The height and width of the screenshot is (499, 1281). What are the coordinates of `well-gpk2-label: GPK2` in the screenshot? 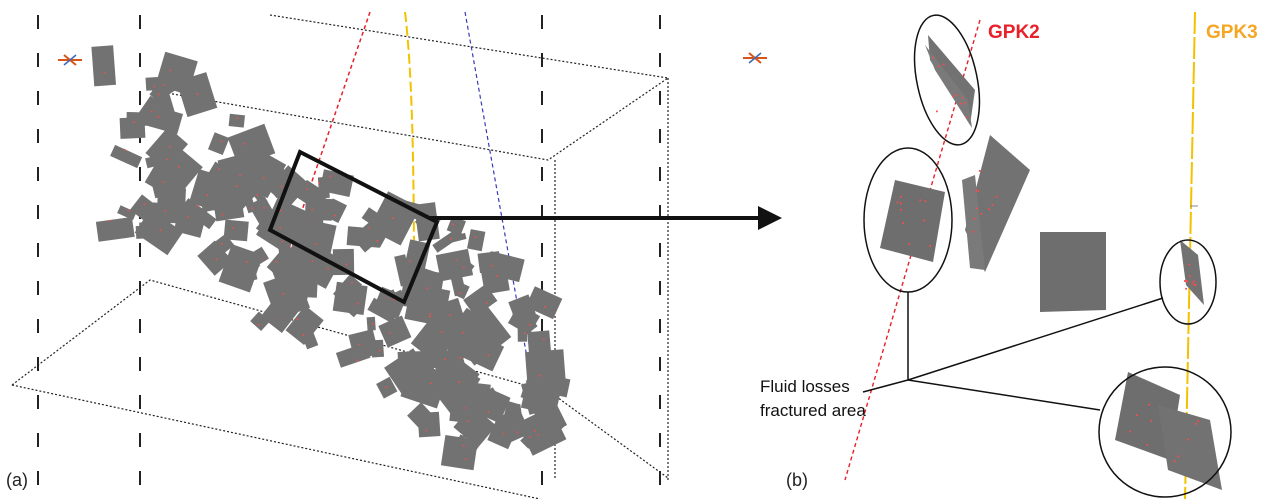 It's located at (1014, 32).